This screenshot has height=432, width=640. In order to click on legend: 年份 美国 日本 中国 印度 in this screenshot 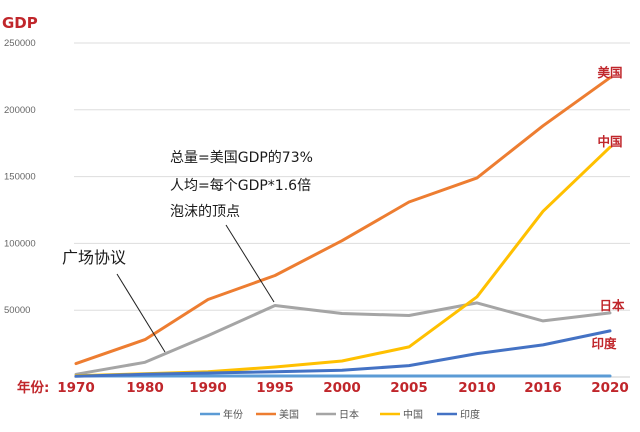, I will do `click(340, 414)`.